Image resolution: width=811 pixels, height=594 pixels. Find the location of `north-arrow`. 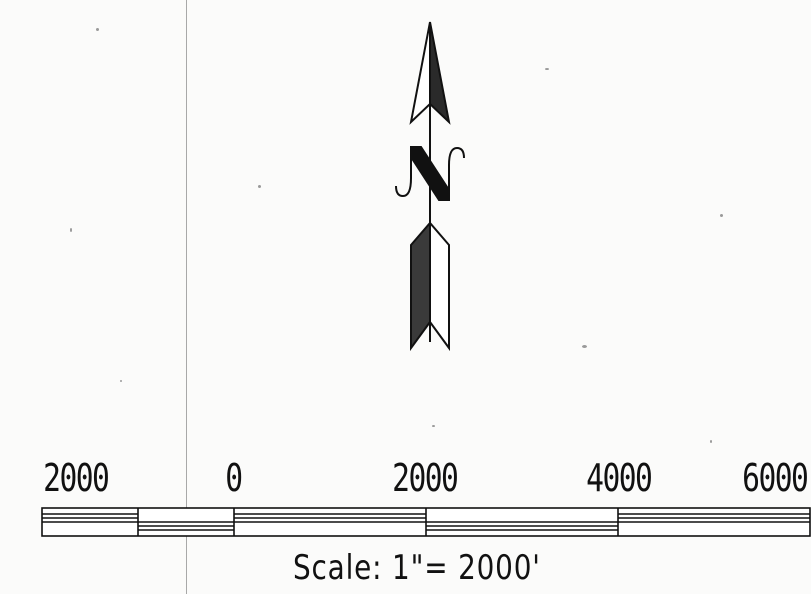

north-arrow is located at coordinates (430, 186).